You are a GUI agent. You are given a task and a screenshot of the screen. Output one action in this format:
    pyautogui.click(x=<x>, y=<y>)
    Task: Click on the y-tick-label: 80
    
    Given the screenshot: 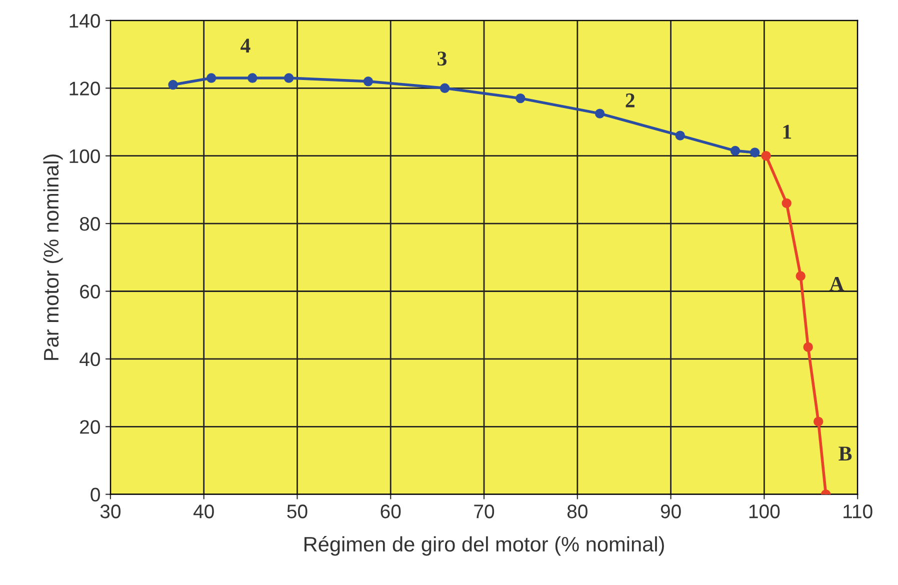 What is the action you would take?
    pyautogui.click(x=90, y=224)
    